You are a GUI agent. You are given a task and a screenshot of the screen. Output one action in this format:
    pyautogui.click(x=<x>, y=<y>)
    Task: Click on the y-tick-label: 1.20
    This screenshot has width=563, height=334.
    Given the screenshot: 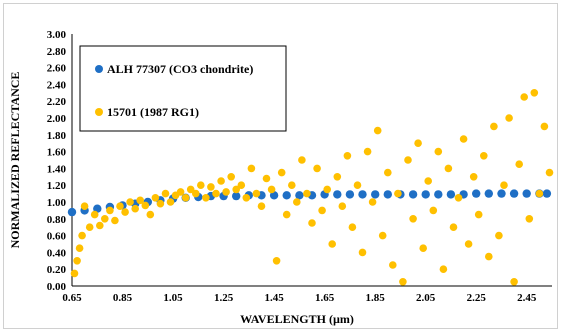 What is the action you would take?
    pyautogui.click(x=57, y=186)
    